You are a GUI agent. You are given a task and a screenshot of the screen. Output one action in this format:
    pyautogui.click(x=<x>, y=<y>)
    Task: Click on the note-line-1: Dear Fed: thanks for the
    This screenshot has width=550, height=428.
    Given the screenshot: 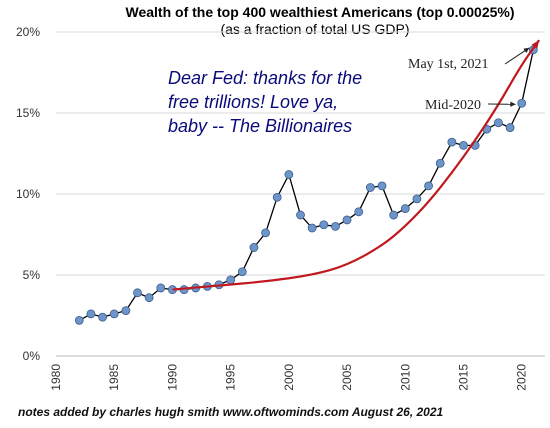 What is the action you would take?
    pyautogui.click(x=265, y=78)
    